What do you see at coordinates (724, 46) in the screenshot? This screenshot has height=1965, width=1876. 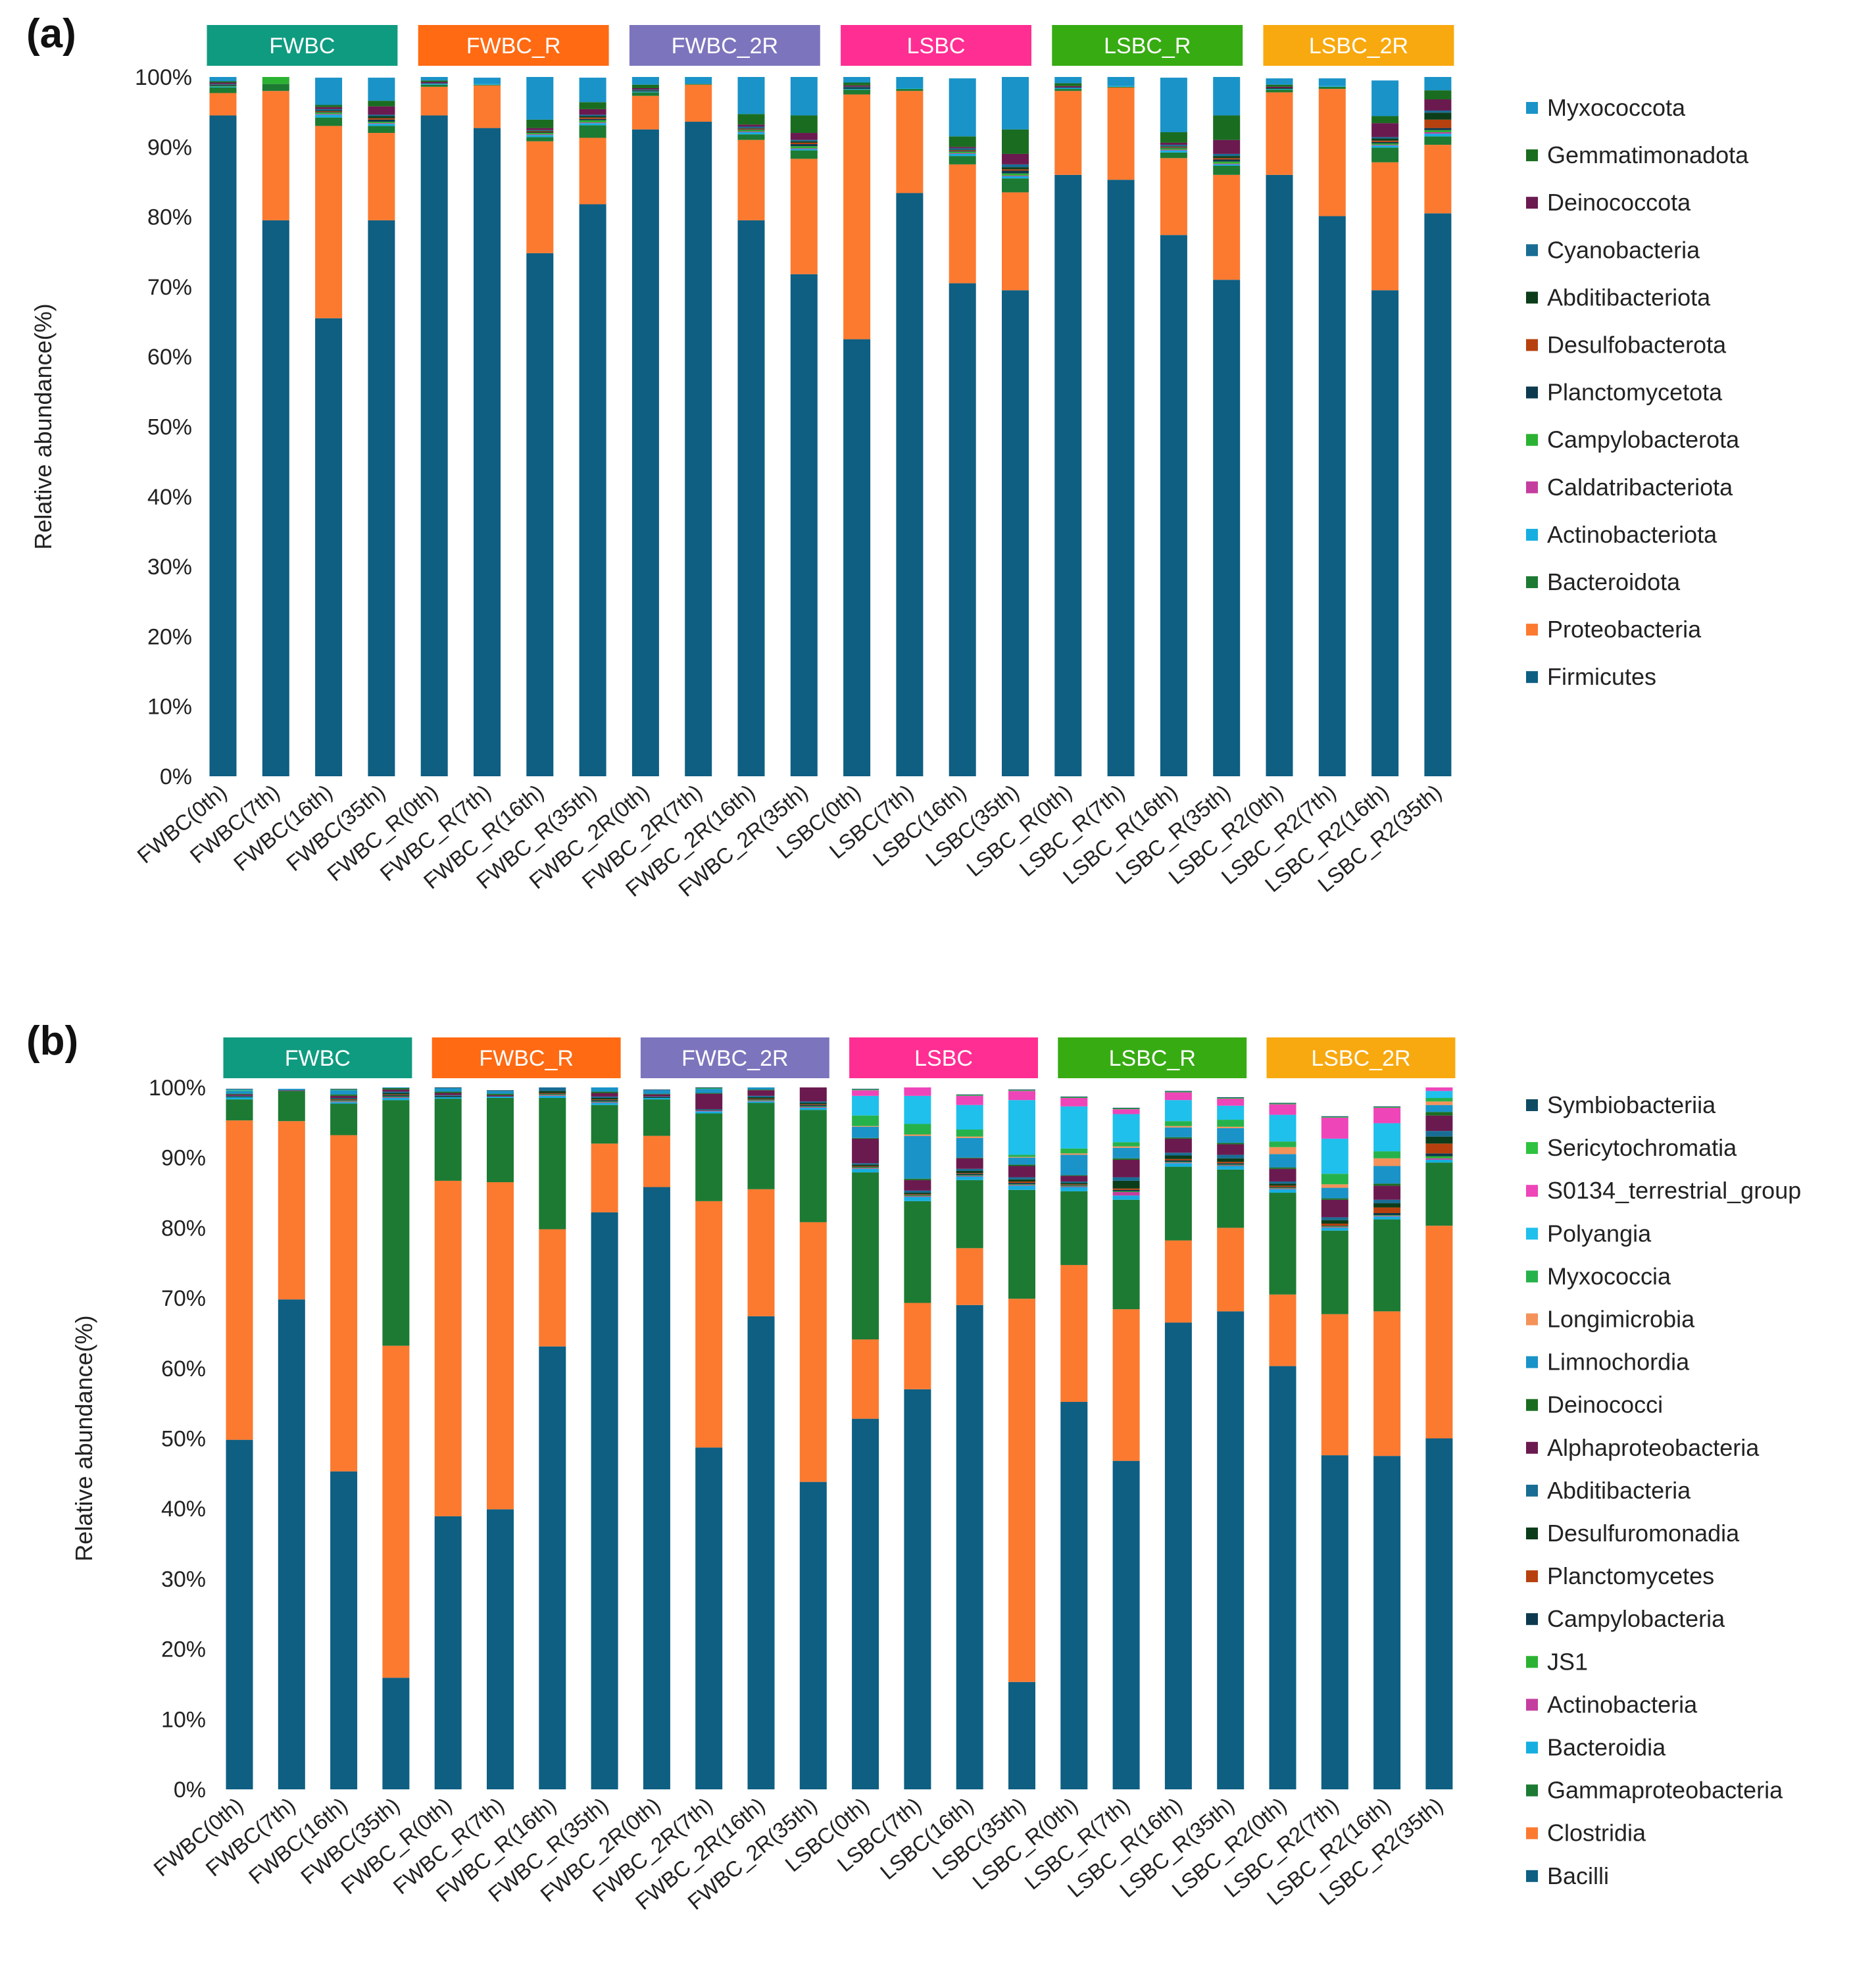 I see `group-header-fwbc-2r` at bounding box center [724, 46].